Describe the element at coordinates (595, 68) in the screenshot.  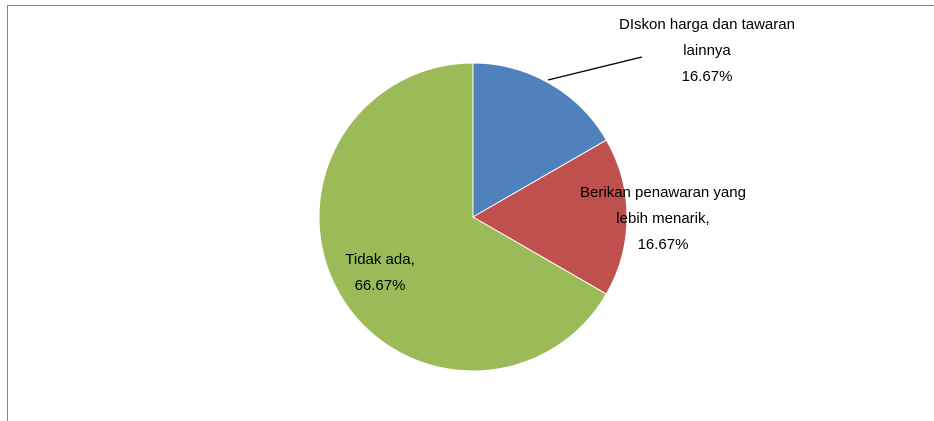
I see `leader-line` at that location.